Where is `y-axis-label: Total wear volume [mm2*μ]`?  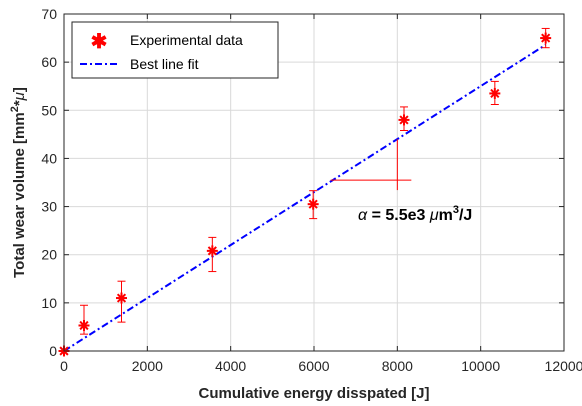 y-axis-label: Total wear volume [mm2*μ] is located at coordinates (18, 182).